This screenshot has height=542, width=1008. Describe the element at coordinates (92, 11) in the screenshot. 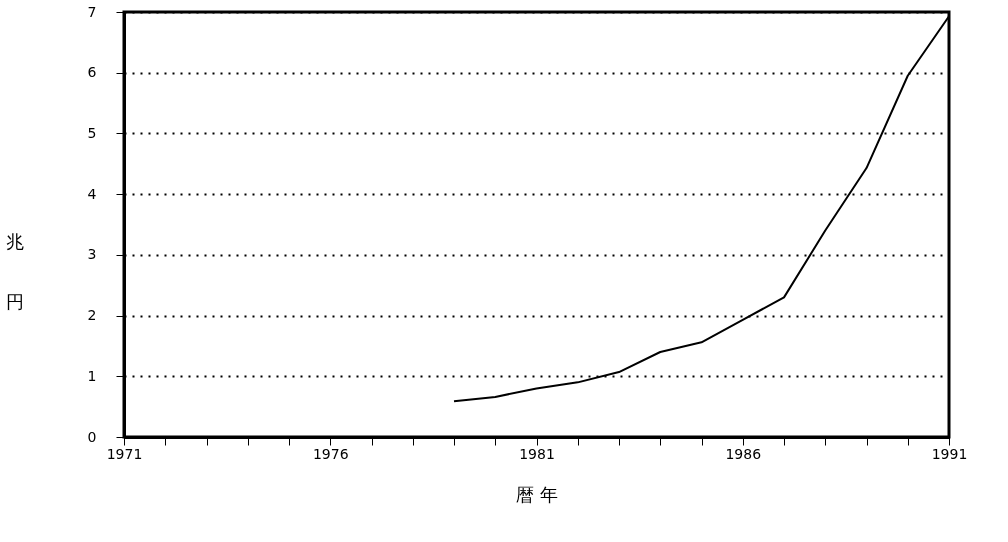

I see `y-tick-label: 7` at that location.